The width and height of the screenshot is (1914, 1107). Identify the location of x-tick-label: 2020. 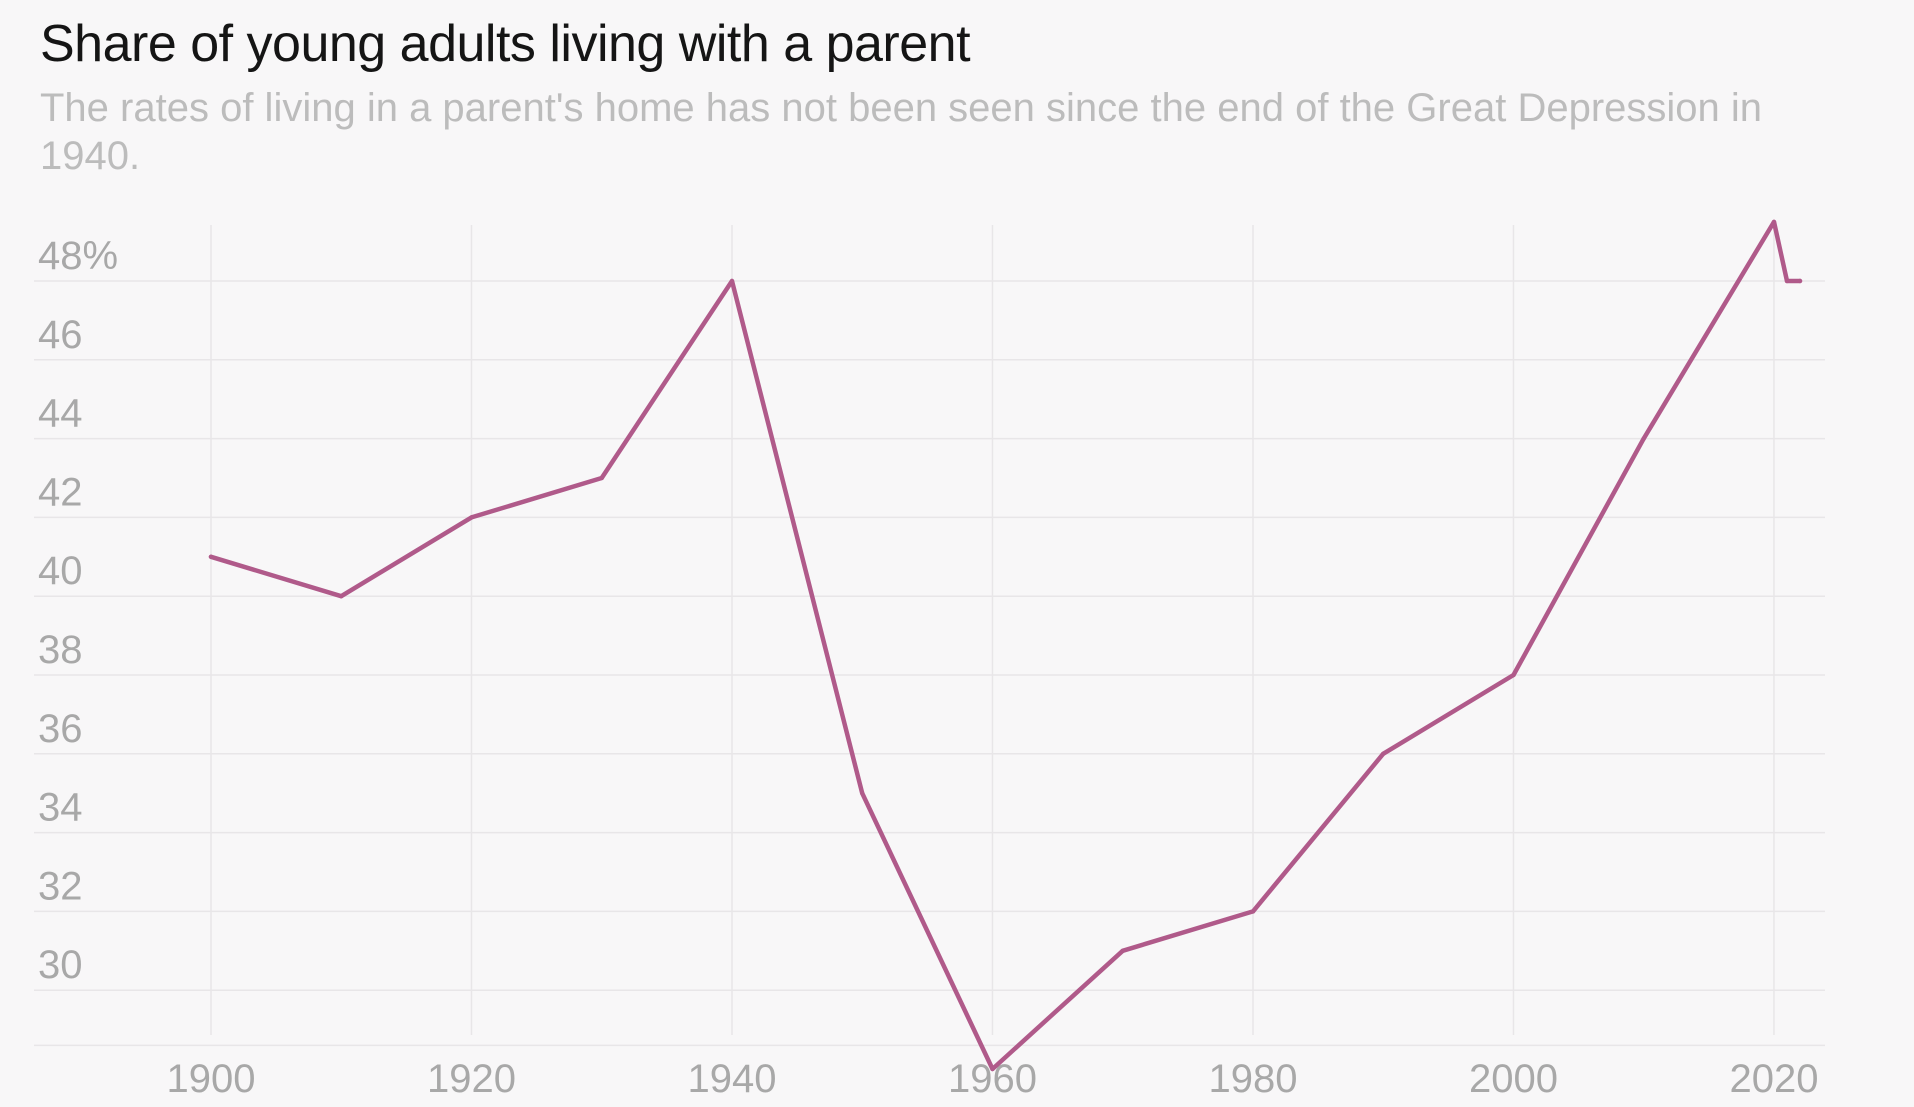
(1773, 1079).